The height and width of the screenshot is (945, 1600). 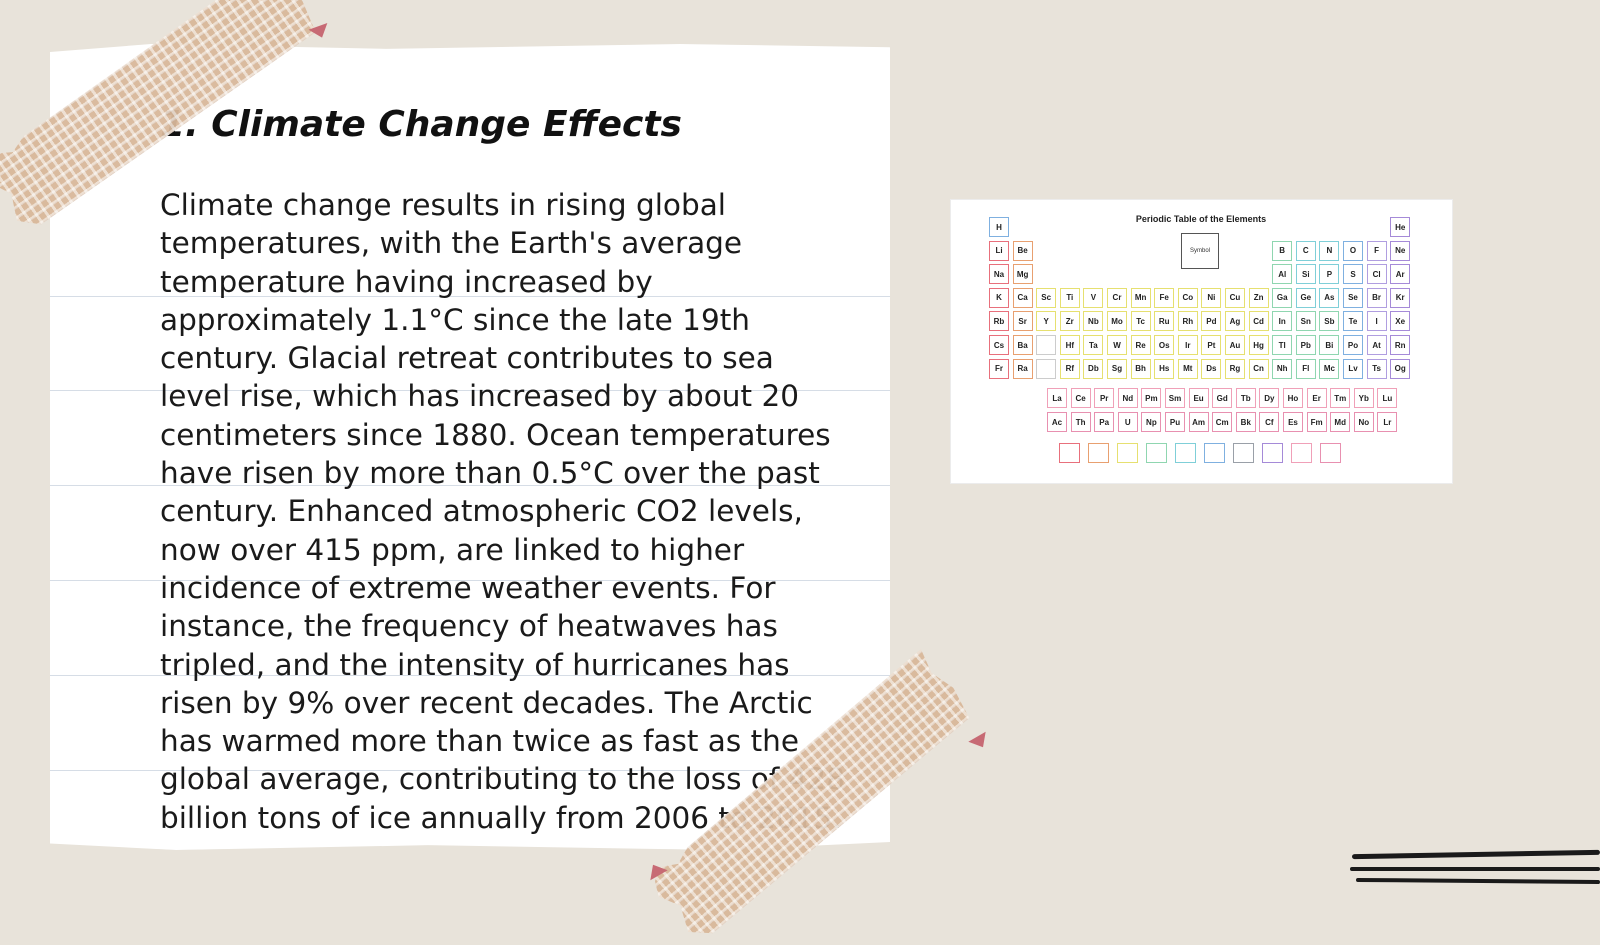 I want to click on element-cell: Kr, so click(x=1400, y=297).